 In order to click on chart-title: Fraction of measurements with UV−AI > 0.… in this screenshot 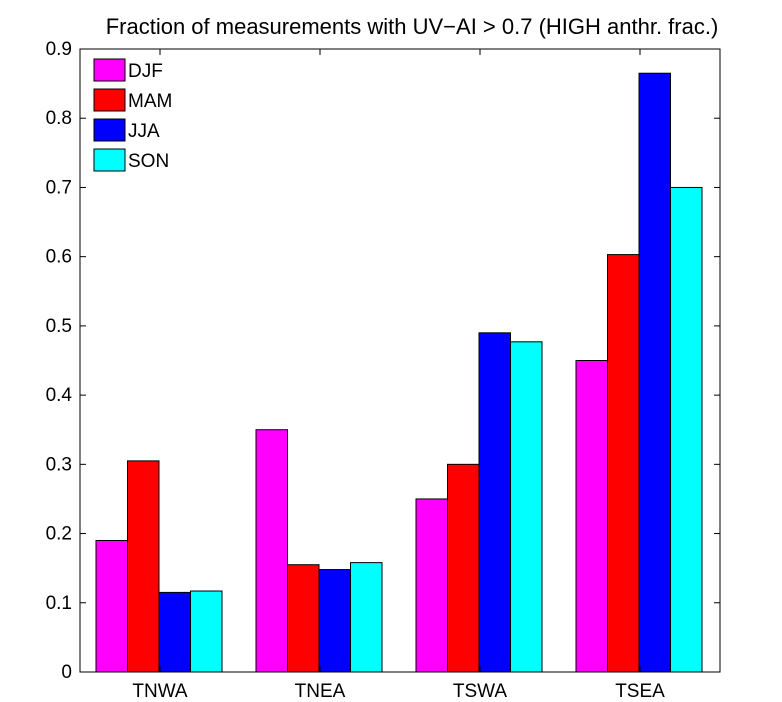, I will do `click(412, 26)`.